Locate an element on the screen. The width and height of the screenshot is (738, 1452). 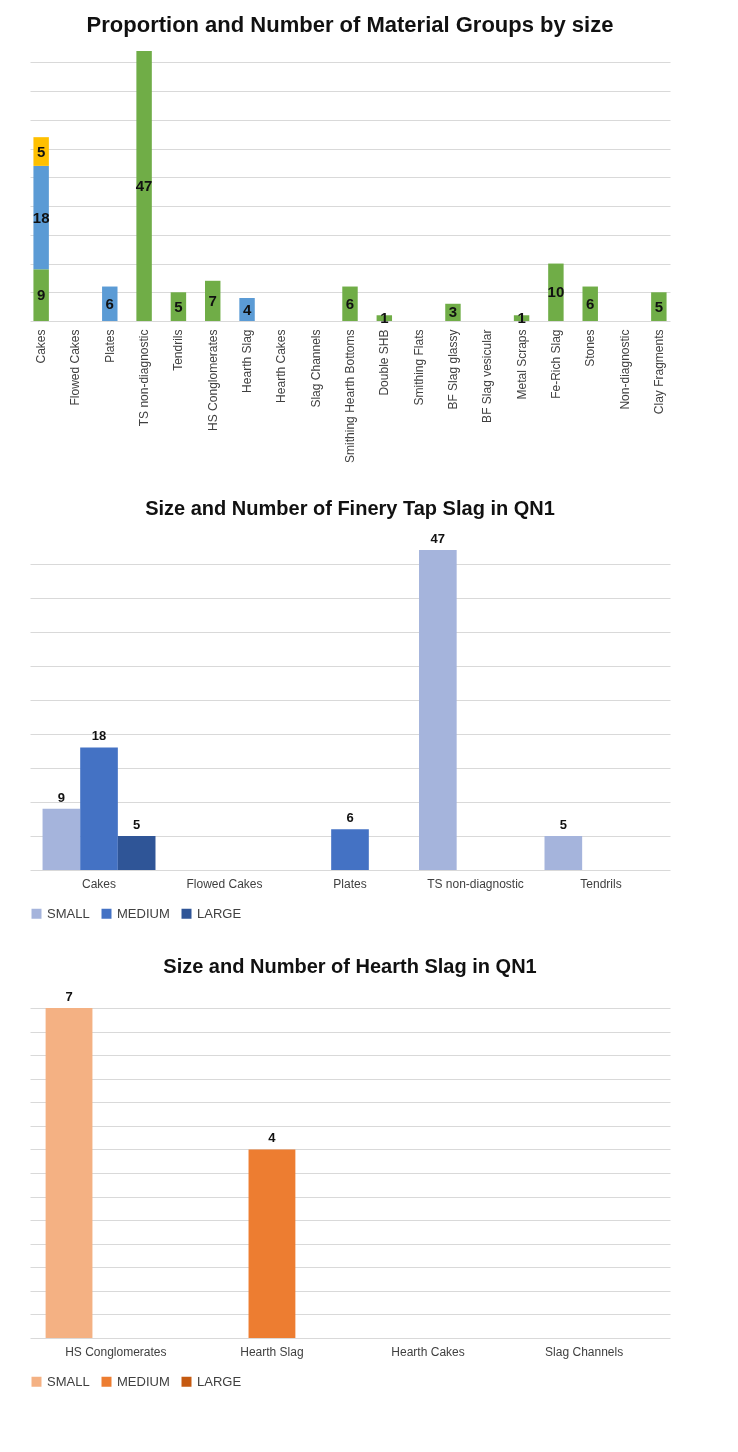
x-tick-label: Smithing Flats is located at coordinates (418, 367).